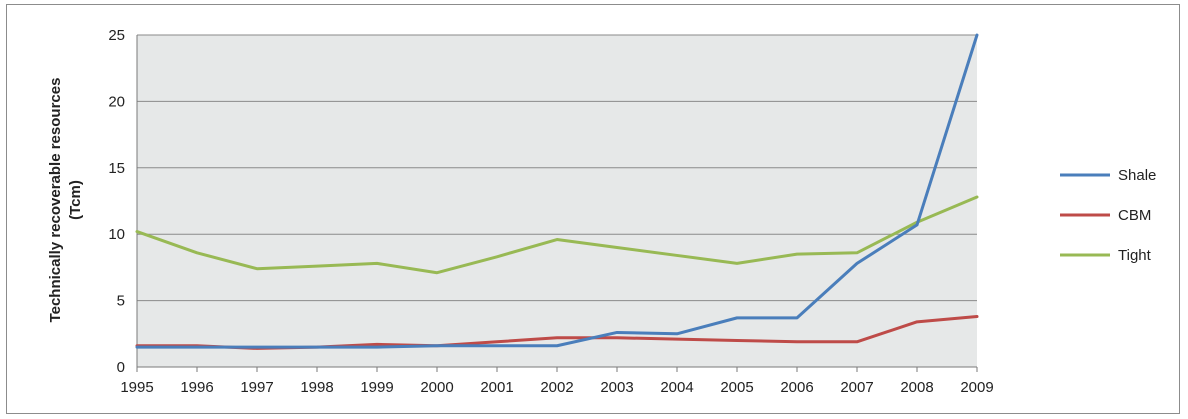  Describe the element at coordinates (916, 387) in the screenshot. I see `x-tick-label: 2008` at that location.